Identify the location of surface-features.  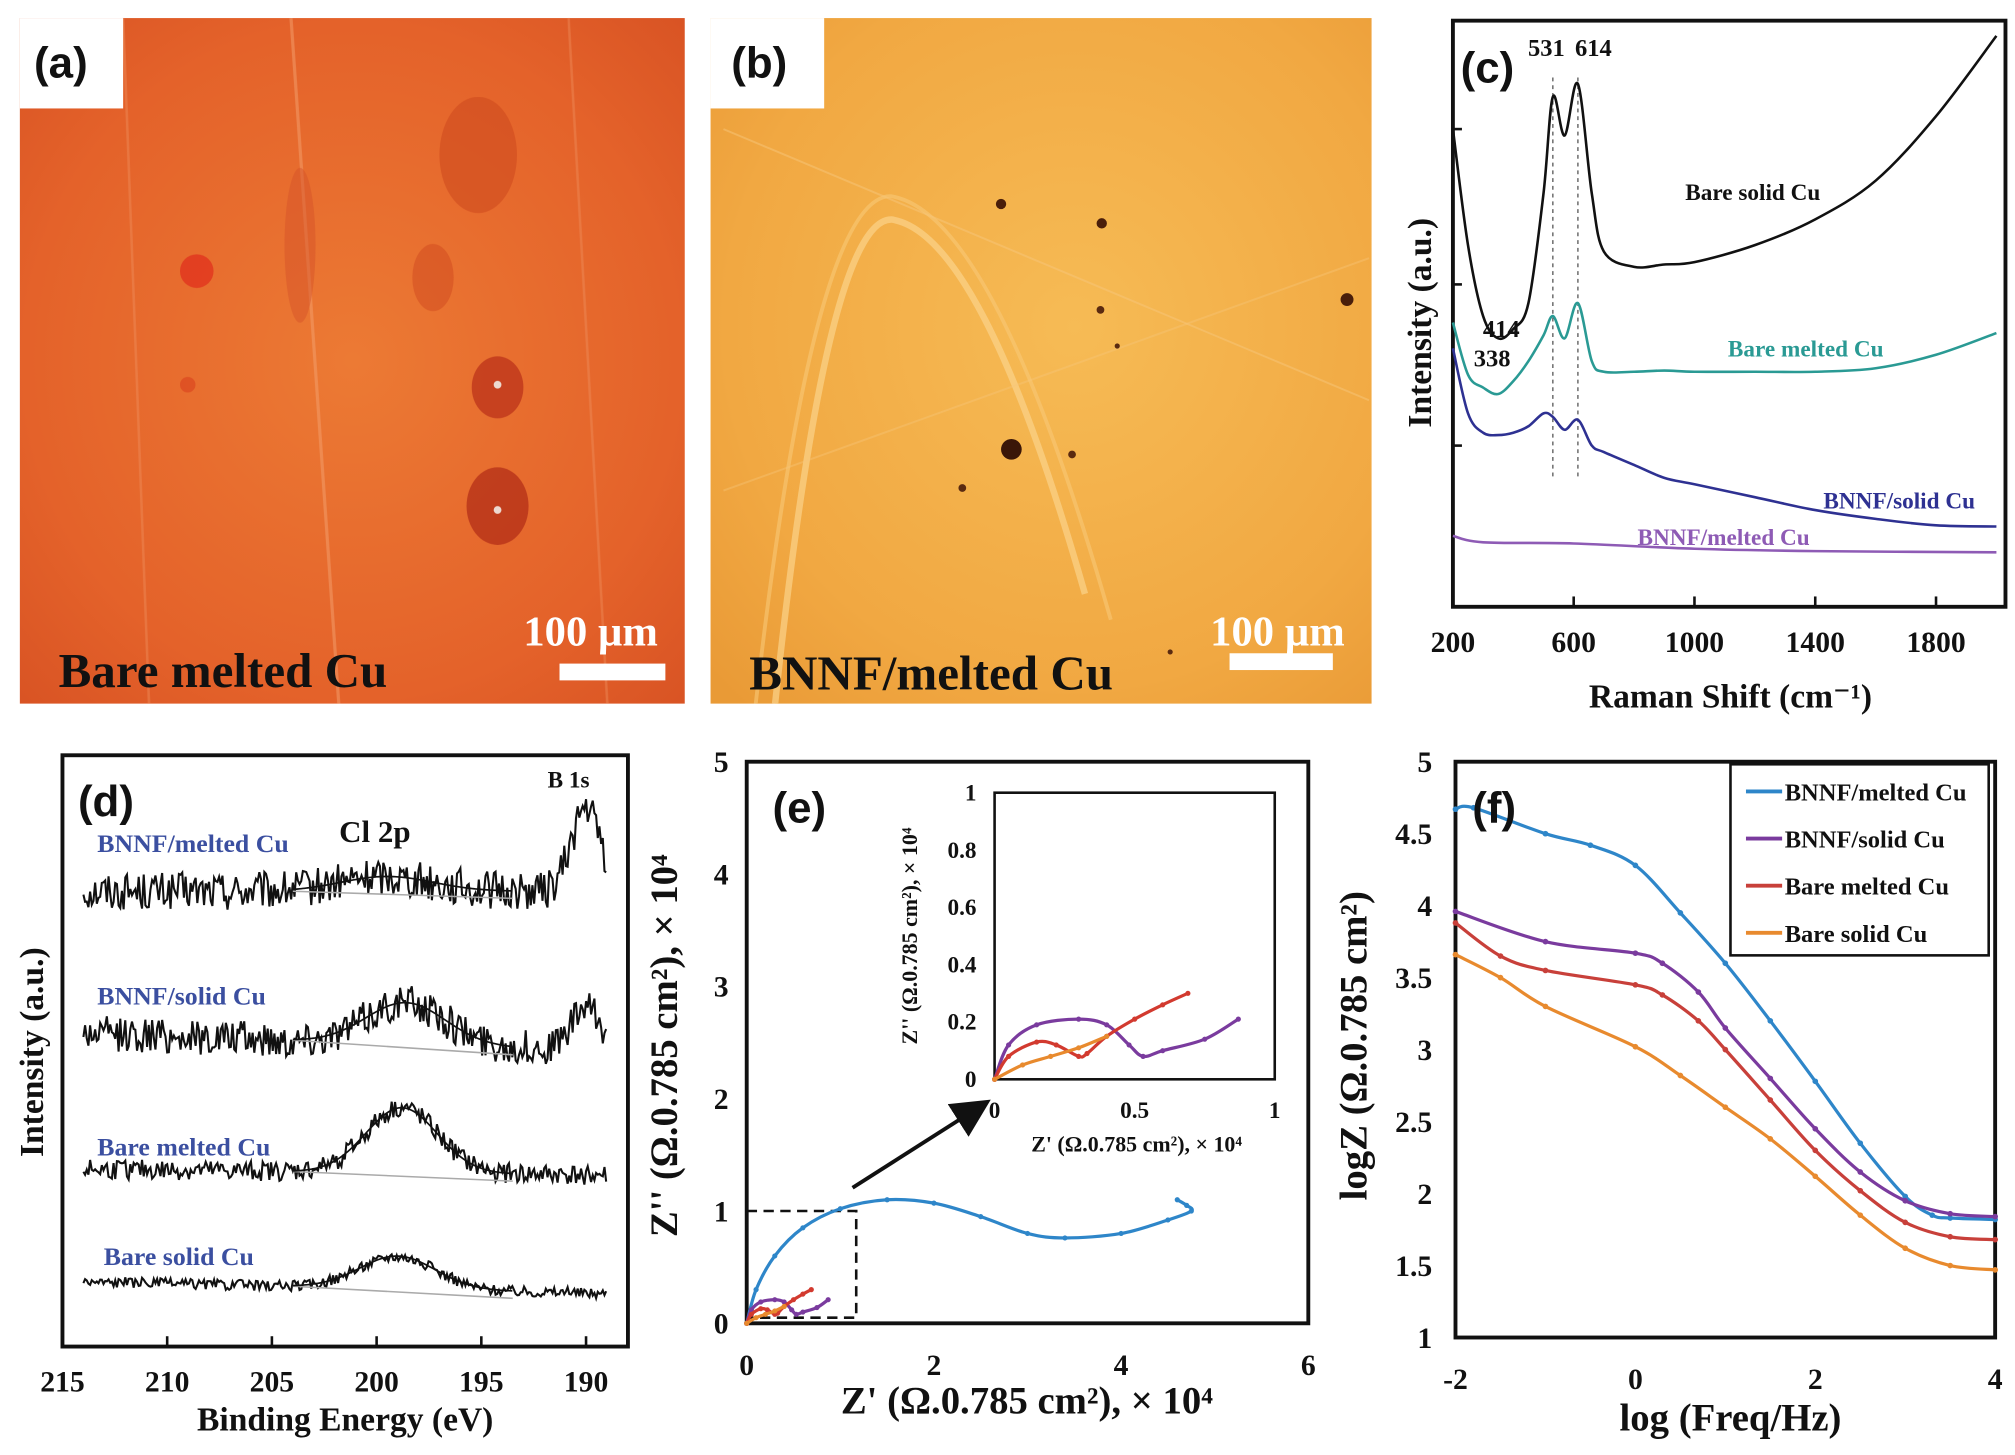
(365, 360).